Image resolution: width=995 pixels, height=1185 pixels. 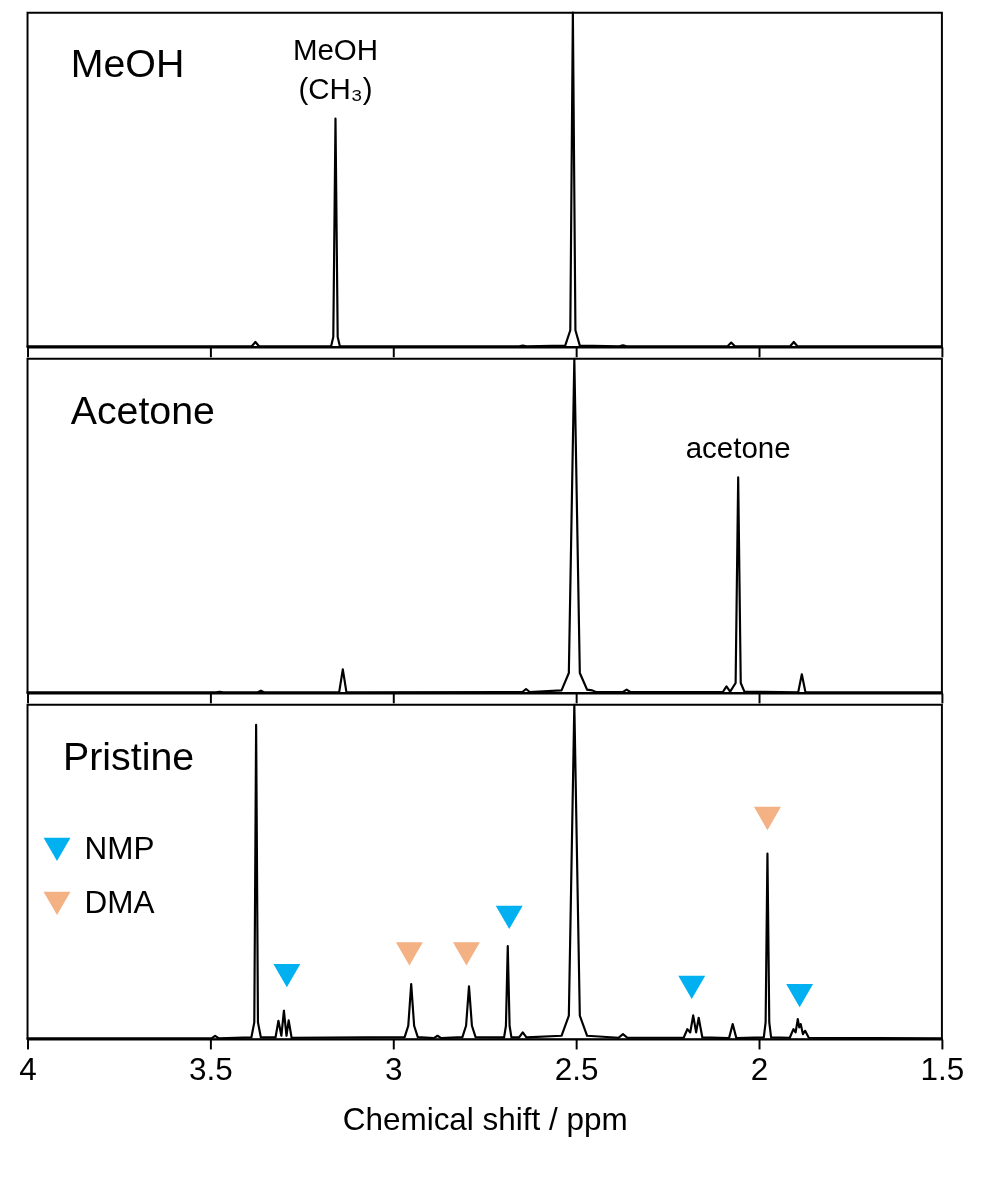 What do you see at coordinates (28, 1069) in the screenshot?
I see `x-tick-label: 4` at bounding box center [28, 1069].